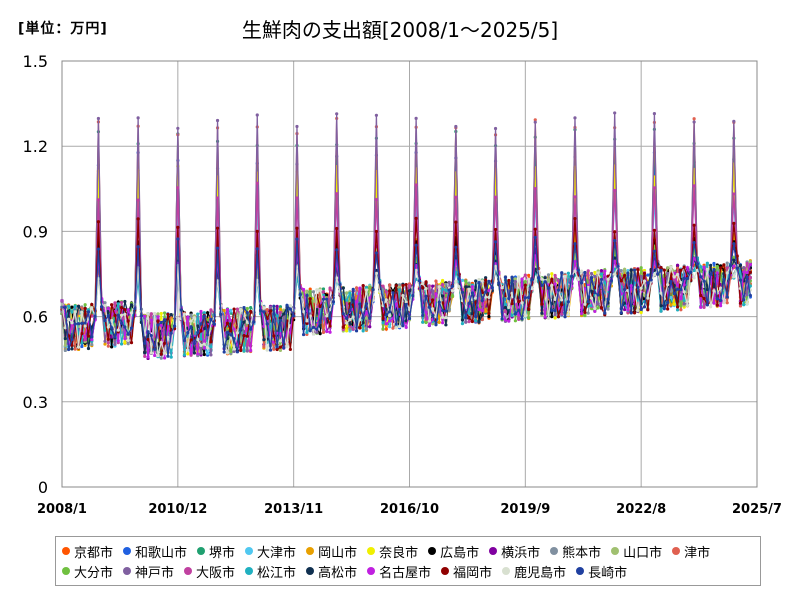  I want to click on legend-item: 鹿児島市, so click(534, 571).